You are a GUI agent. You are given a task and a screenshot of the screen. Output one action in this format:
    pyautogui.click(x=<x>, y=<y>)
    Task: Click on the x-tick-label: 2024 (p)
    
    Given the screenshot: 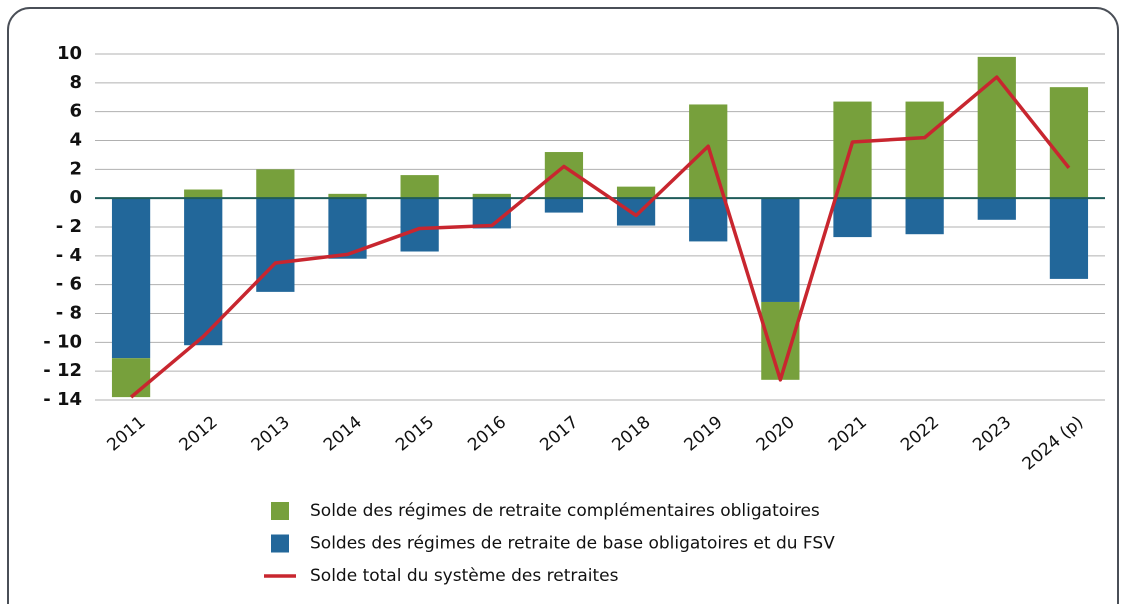 What is the action you would take?
    pyautogui.click(x=1053, y=443)
    